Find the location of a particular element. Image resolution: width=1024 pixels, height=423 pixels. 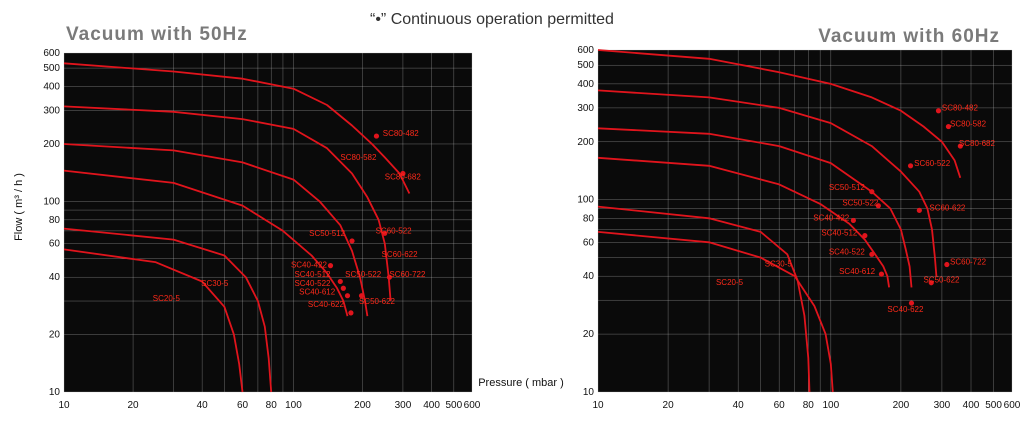

chart1-model-label: SC50-522 is located at coordinates (860, 203).